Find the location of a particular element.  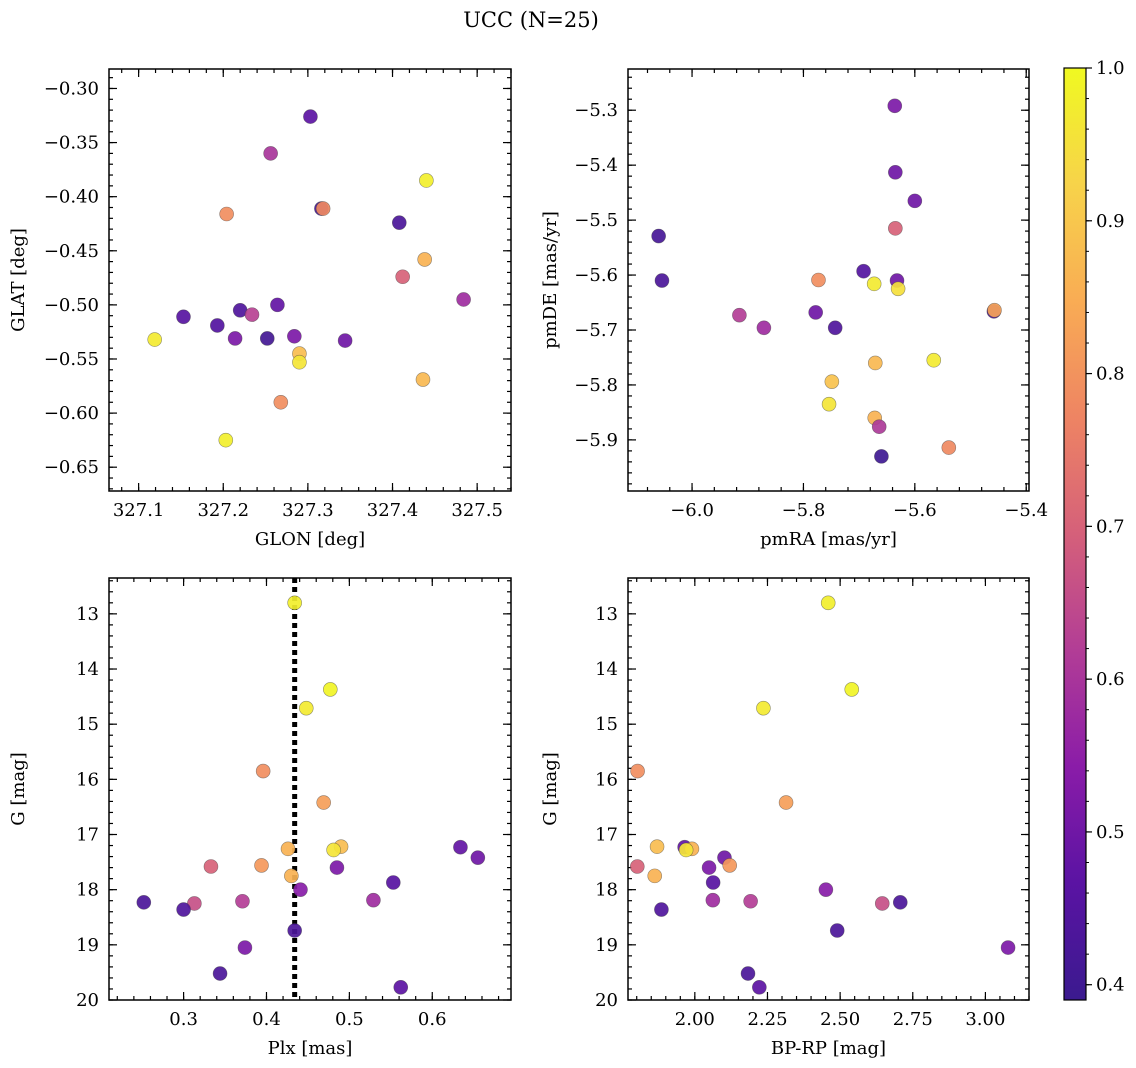

x-tick-label: −5.4 is located at coordinates (1026, 510).